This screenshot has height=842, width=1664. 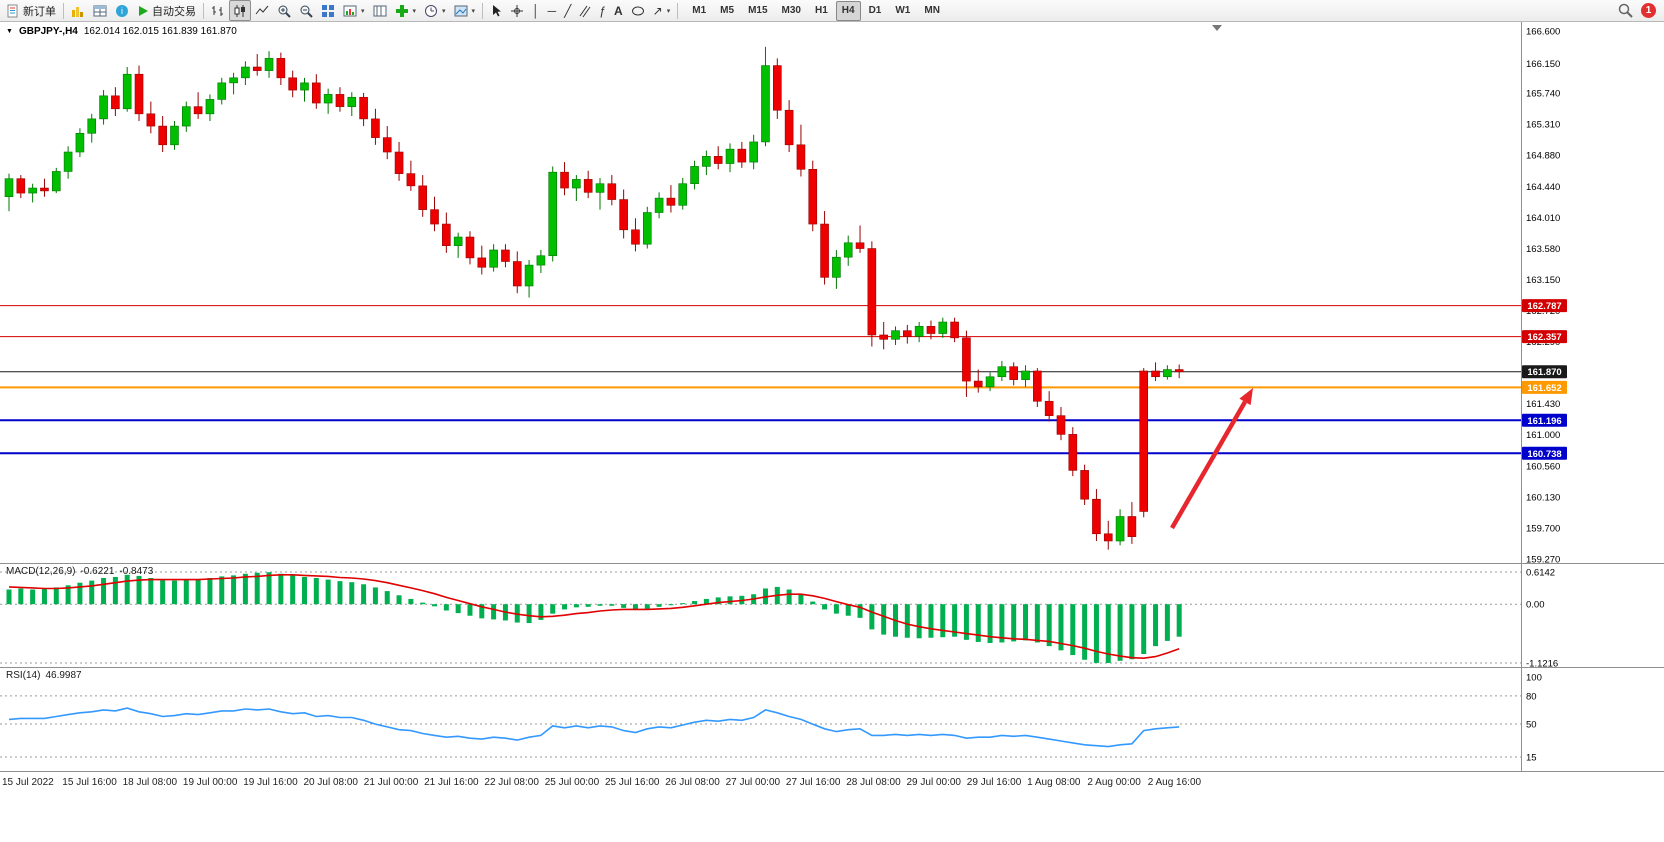 What do you see at coordinates (78, 10) in the screenshot?
I see `market-watch-button` at bounding box center [78, 10].